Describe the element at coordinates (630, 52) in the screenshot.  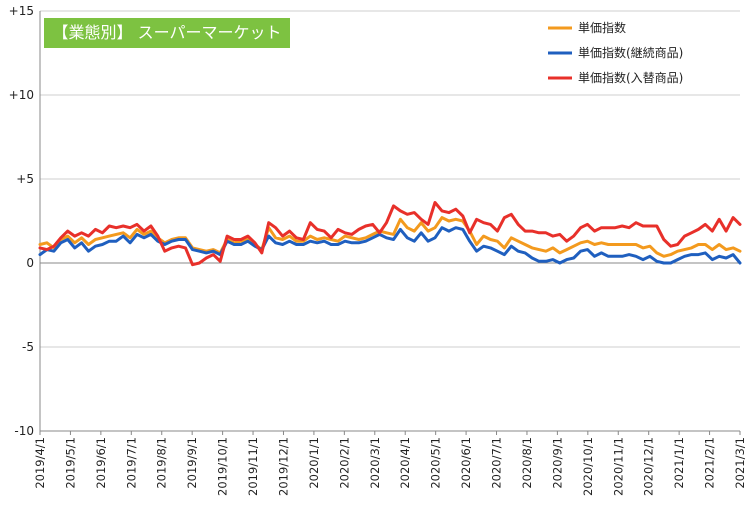
I see `legend-label: 単価指数(継続商品)` at that location.